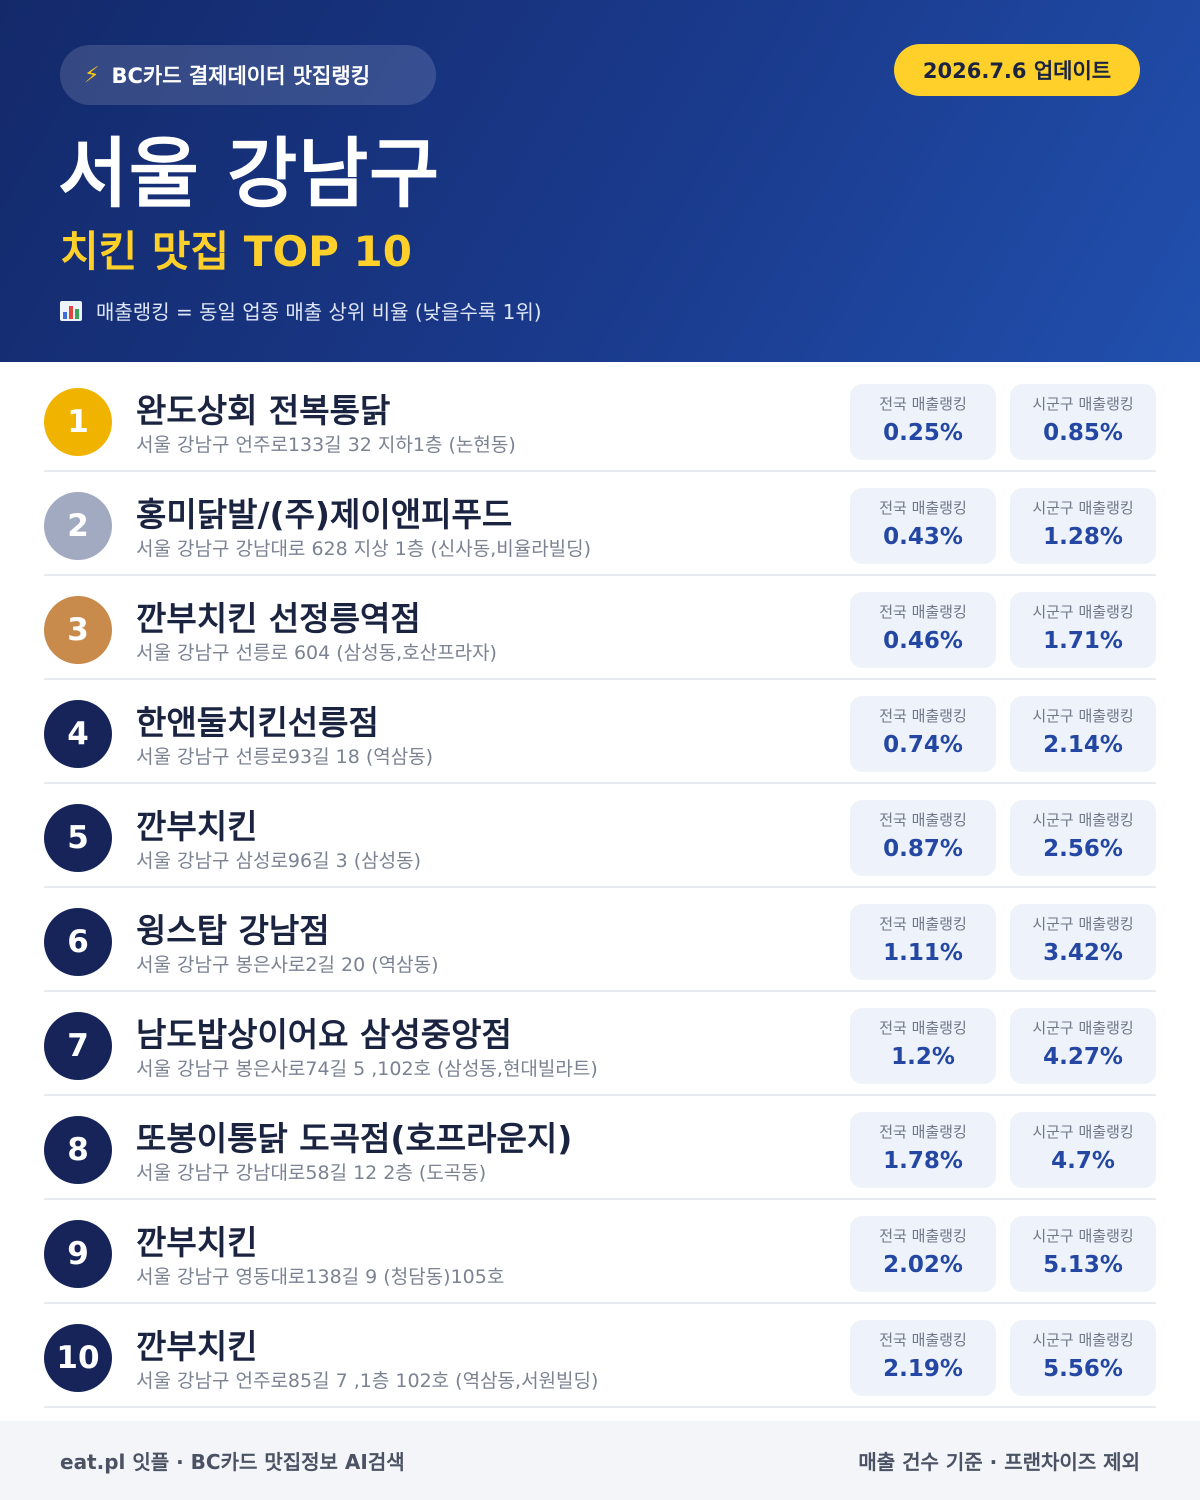 Image resolution: width=1200 pixels, height=1500 pixels. Describe the element at coordinates (364, 549) in the screenshot. I see `restaurant-address: 서울 강남구 강남대로 628 지상 1층 (신사동,비율라빌딩)` at that location.